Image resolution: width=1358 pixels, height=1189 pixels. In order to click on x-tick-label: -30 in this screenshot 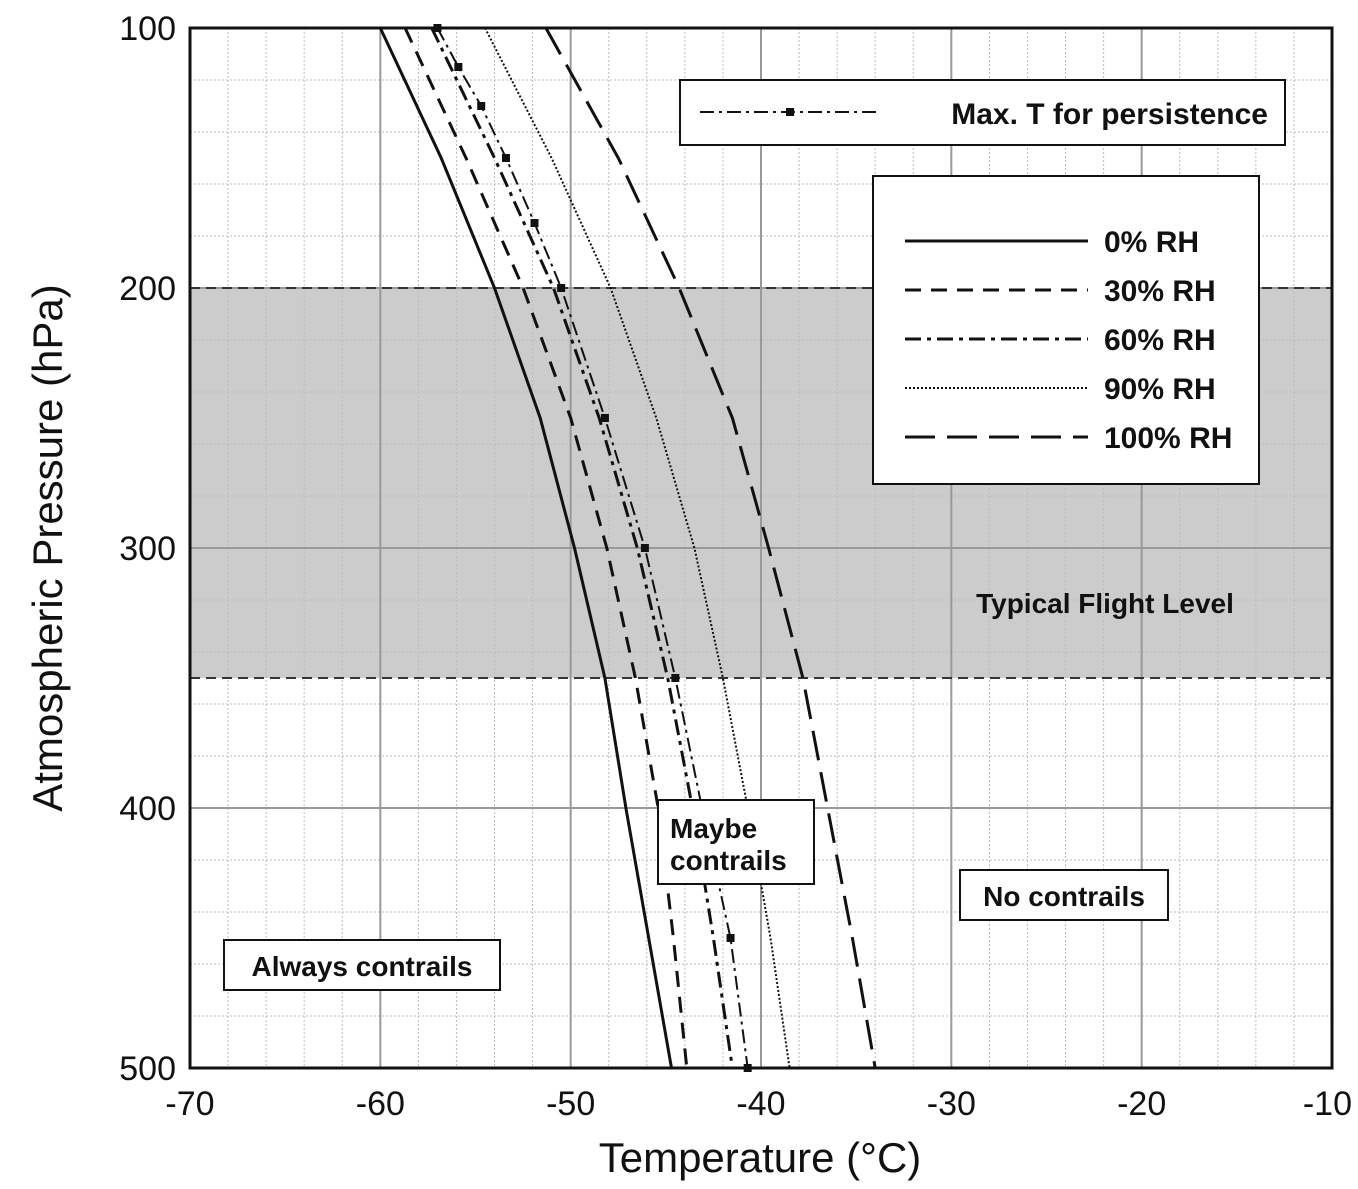, I will do `click(951, 1104)`.